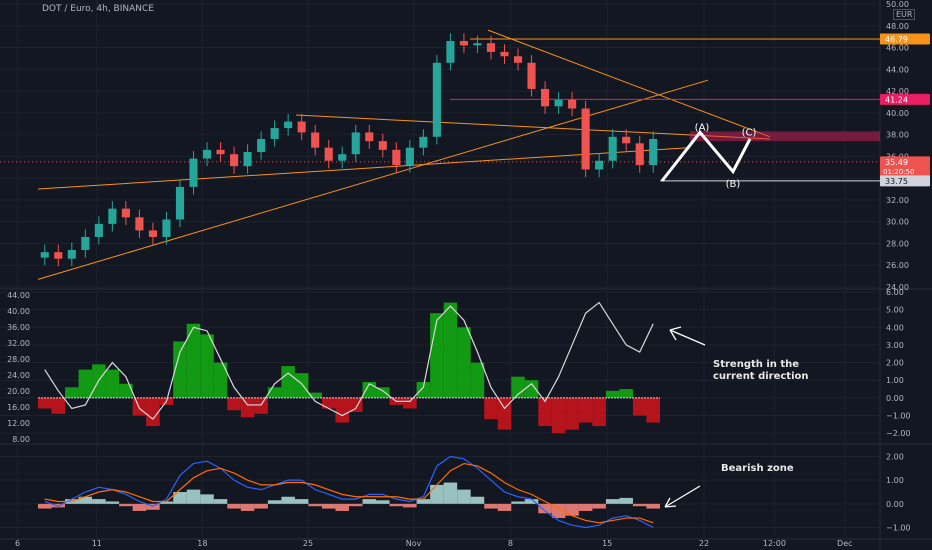  I want to click on bearish-arrow, so click(682, 496).